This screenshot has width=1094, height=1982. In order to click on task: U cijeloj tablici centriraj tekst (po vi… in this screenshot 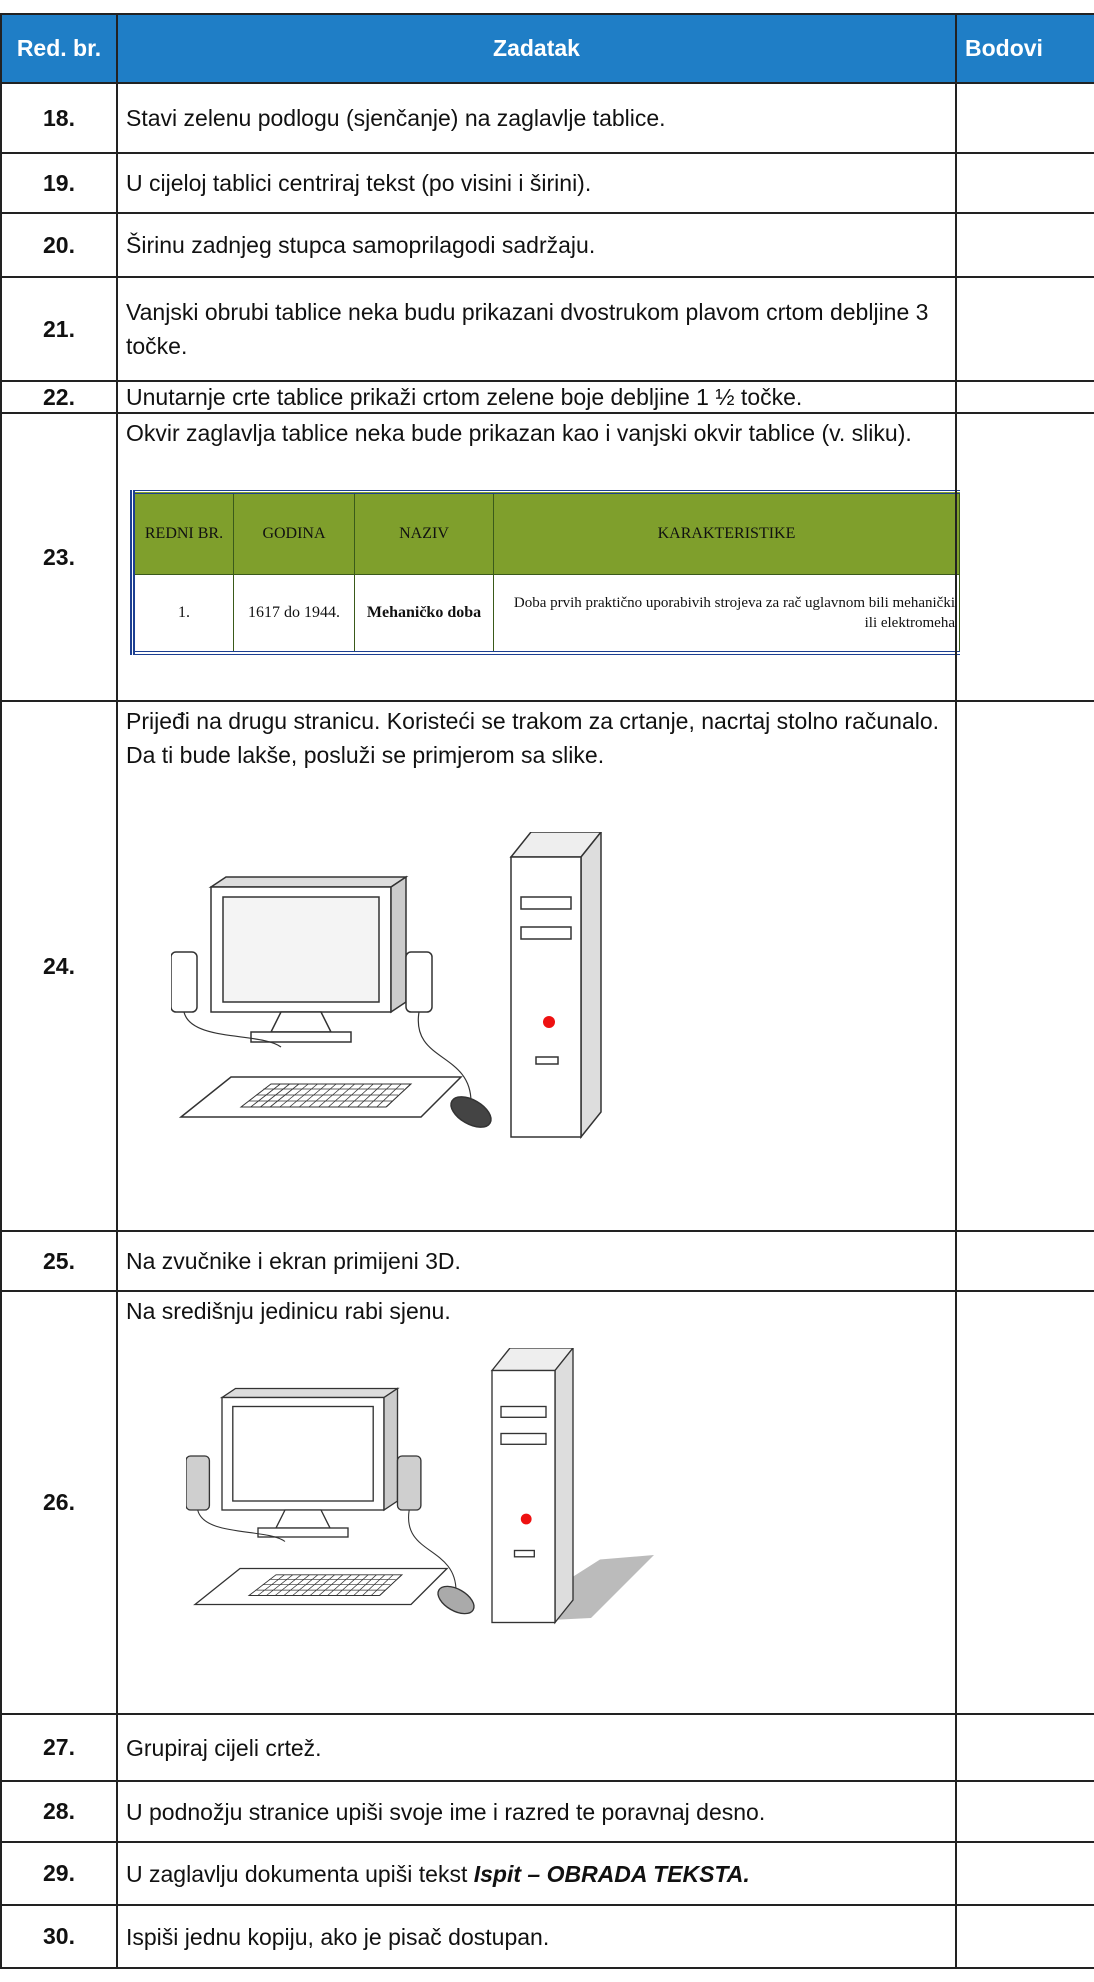, I will do `click(536, 183)`.